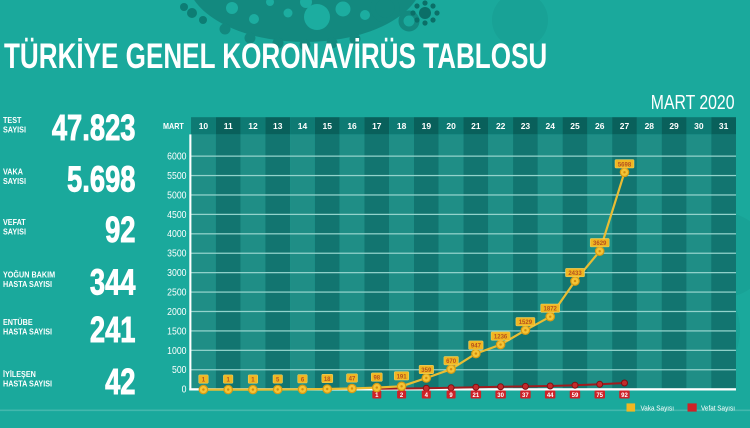  I want to click on svg-text: 4500, so click(176, 214).